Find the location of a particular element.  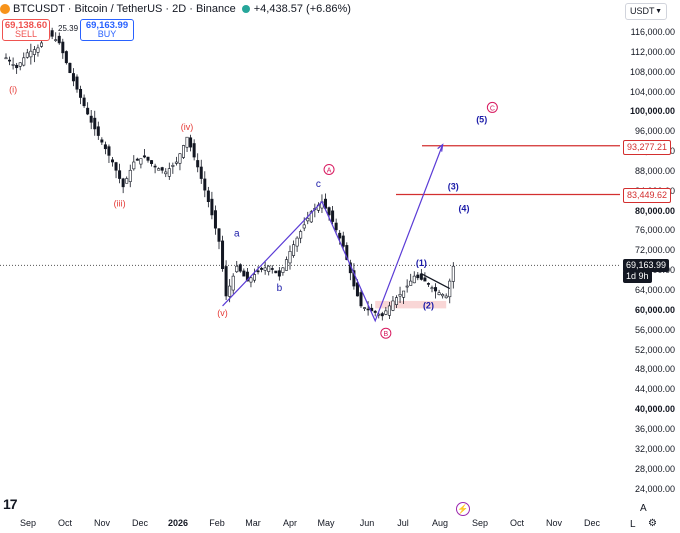

price-tick-label: 108,000.00 is located at coordinates (652, 71).